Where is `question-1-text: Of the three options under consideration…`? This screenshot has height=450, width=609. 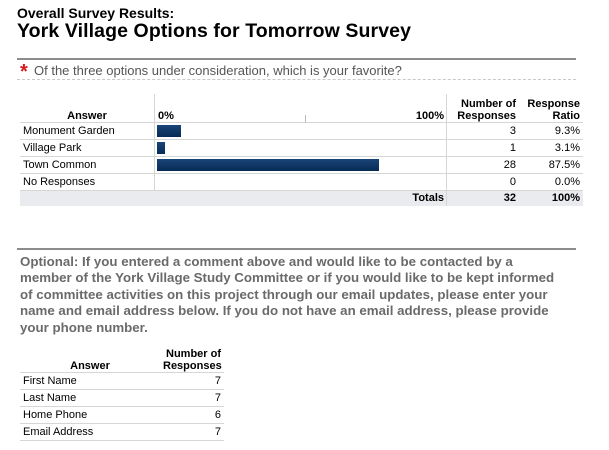 question-1-text: Of the three options under consideration… is located at coordinates (218, 70).